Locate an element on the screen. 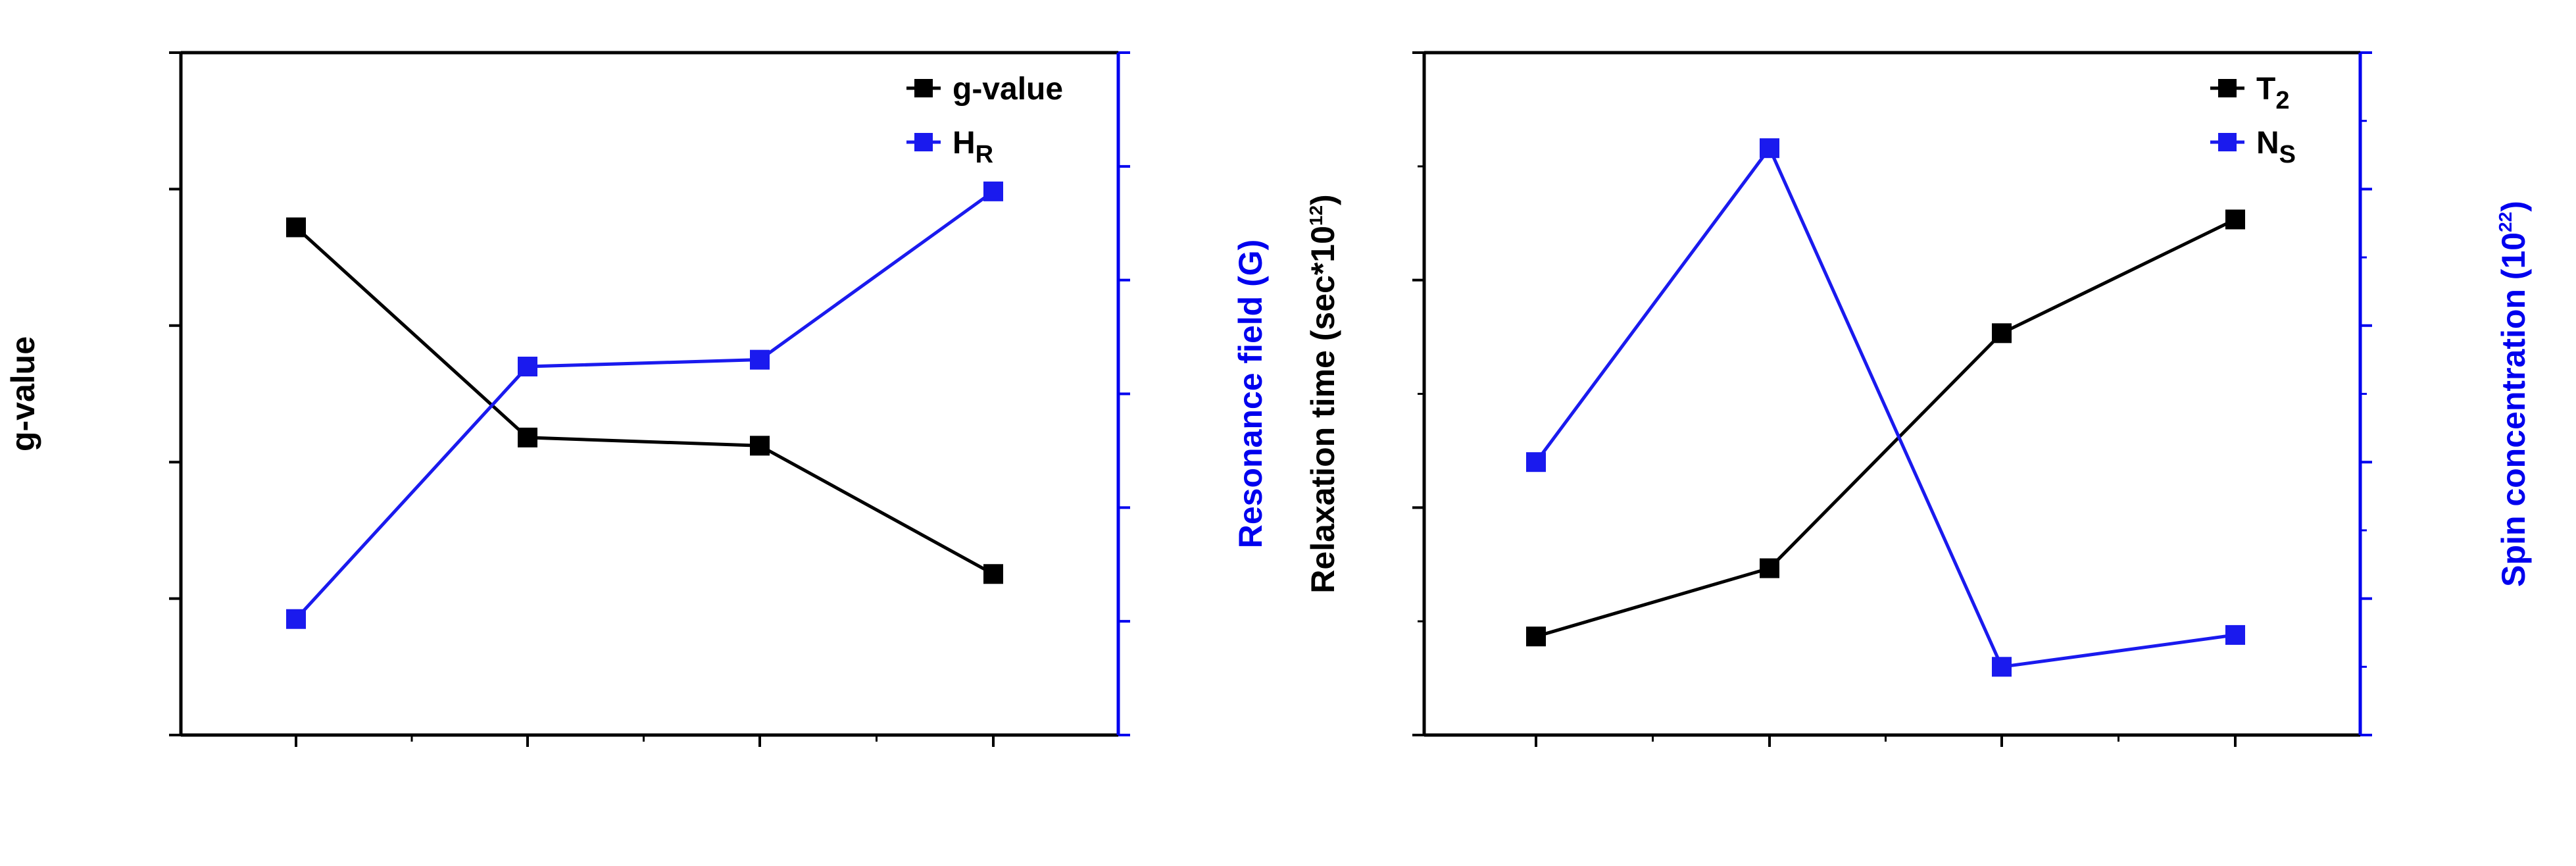 This screenshot has width=2576, height=866. legend-label: g-value is located at coordinates (1008, 89).